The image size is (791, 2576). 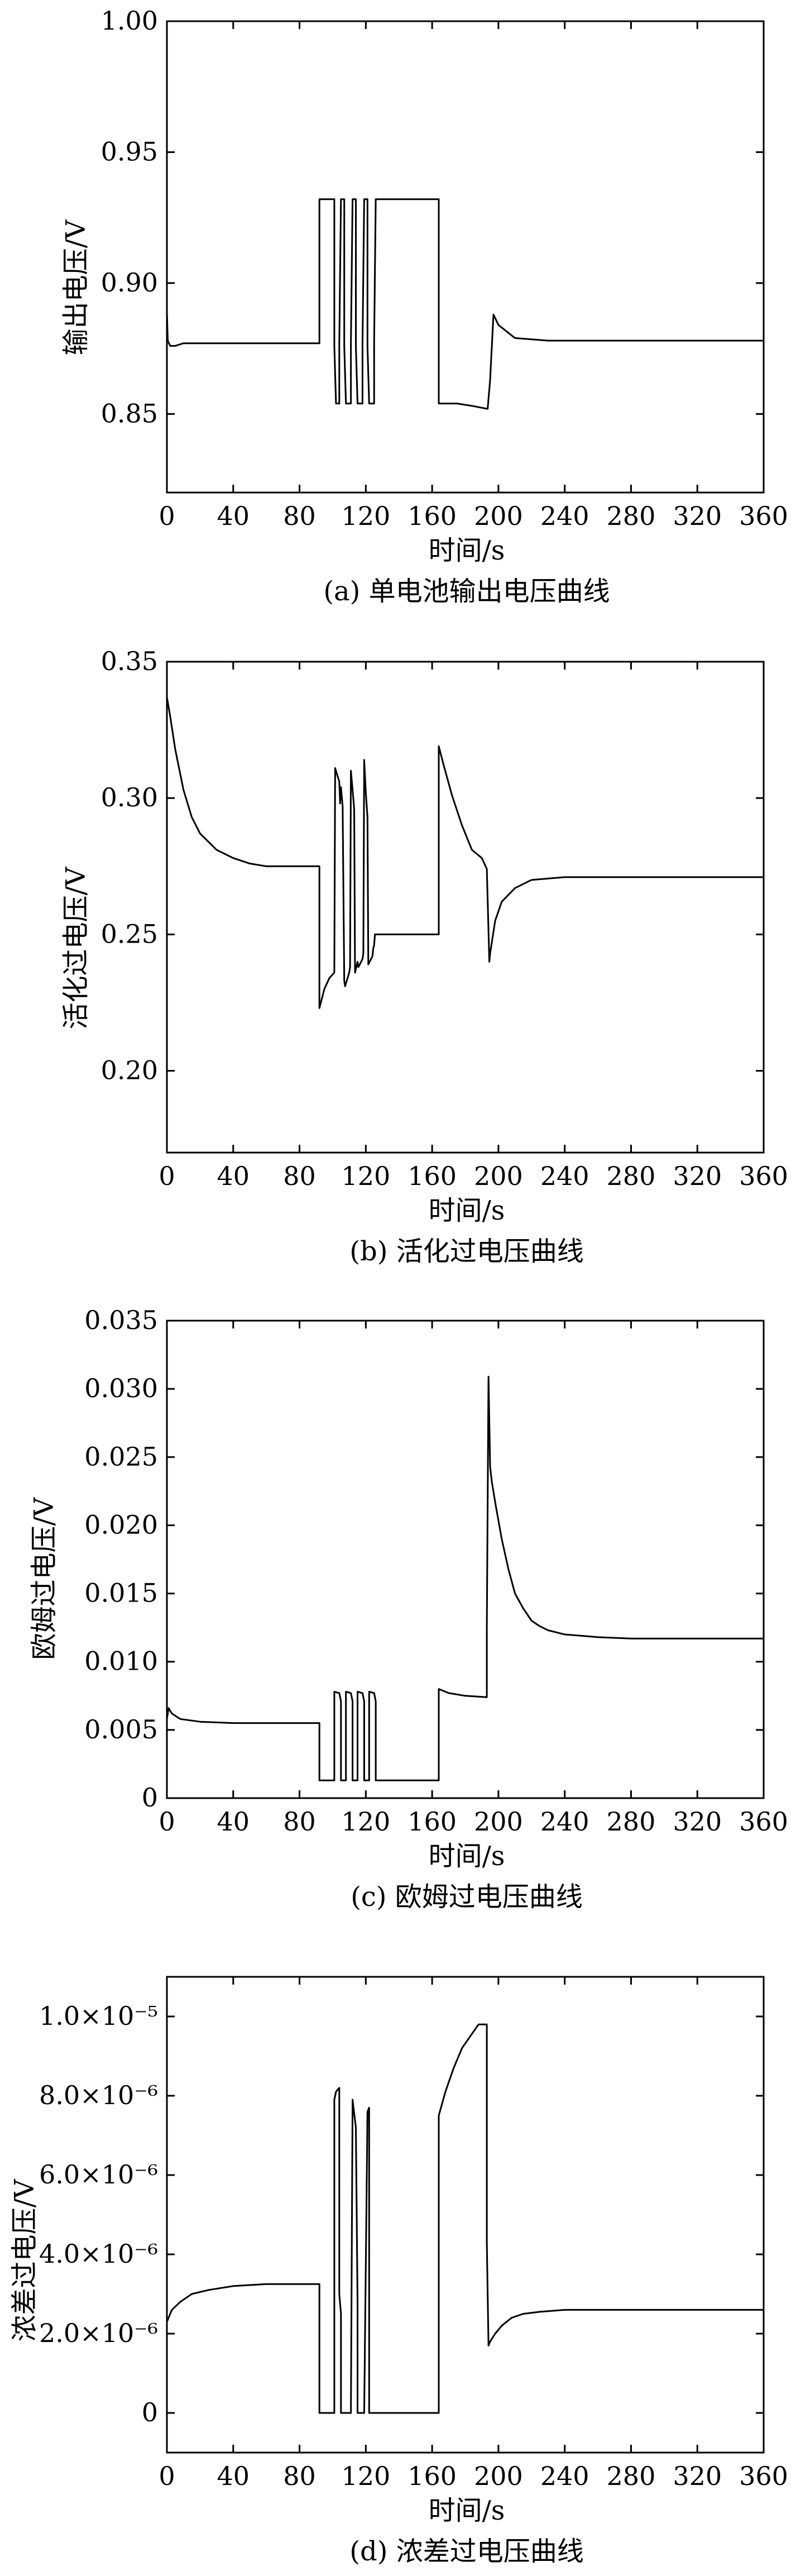 I want to click on panel-d-xtick-label: 360, so click(x=763, y=2476).